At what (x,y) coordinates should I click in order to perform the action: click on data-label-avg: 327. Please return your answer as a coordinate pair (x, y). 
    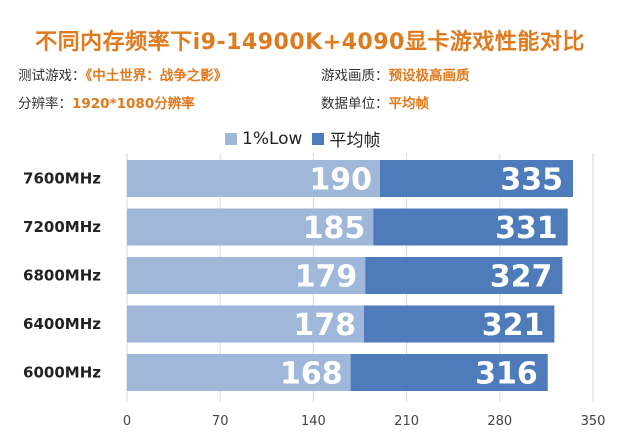
    Looking at the image, I should click on (521, 277).